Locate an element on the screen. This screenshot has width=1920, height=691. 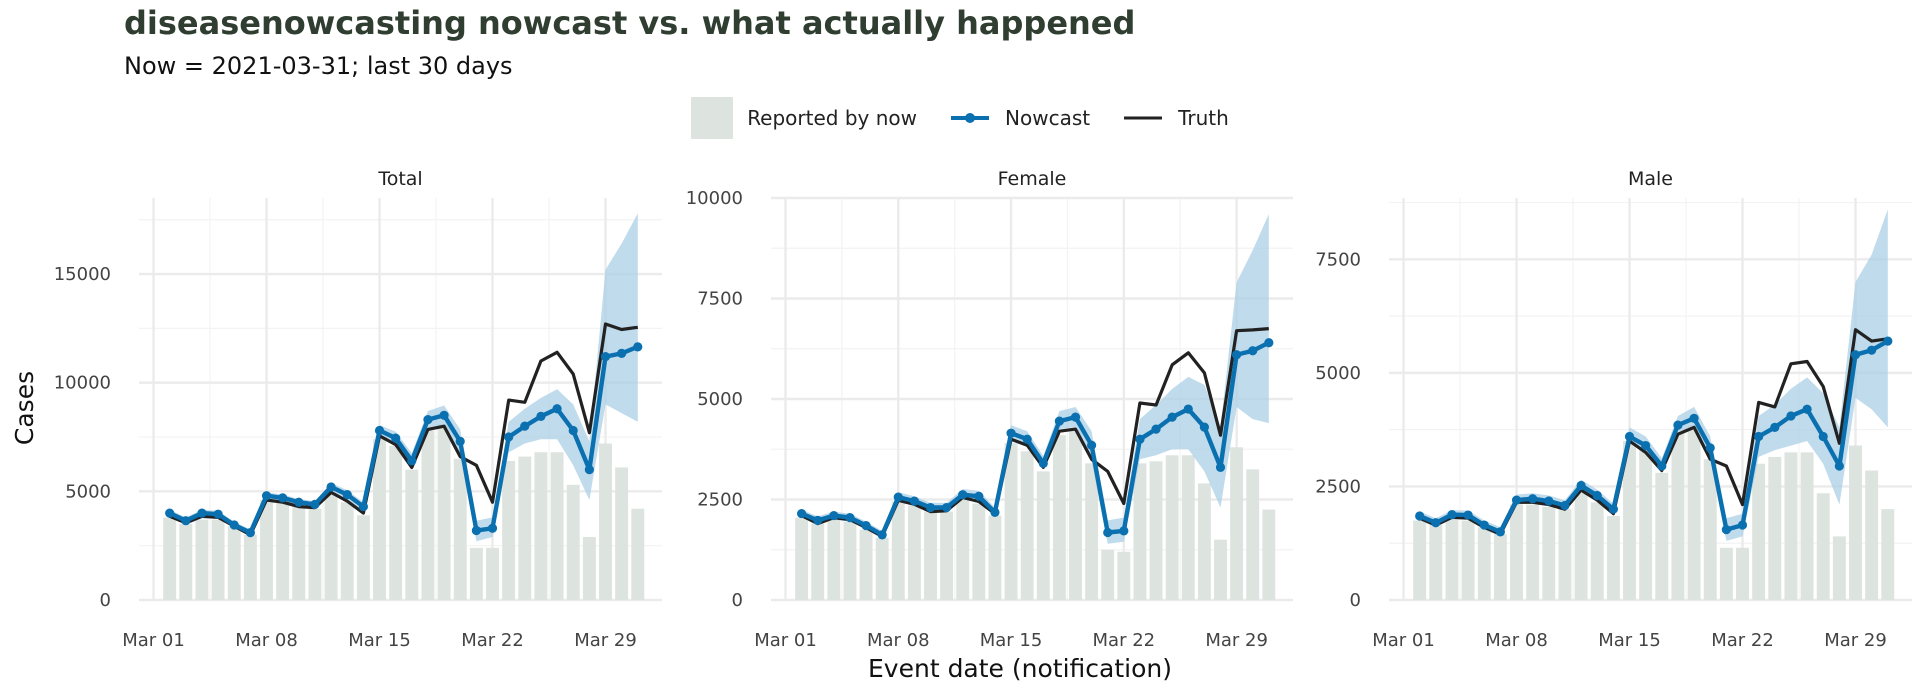
legend-key-nowcast is located at coordinates (970, 118).